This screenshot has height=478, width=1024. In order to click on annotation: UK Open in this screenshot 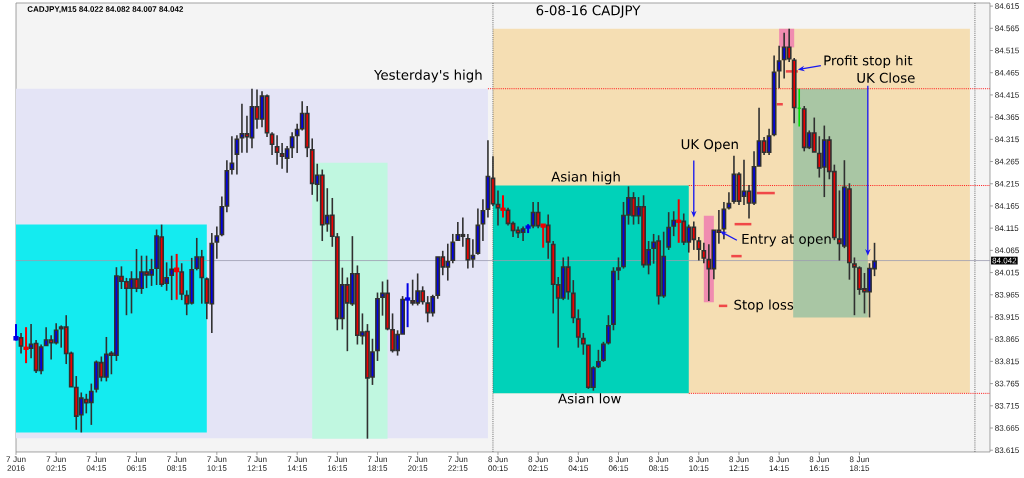, I will do `click(709, 145)`.